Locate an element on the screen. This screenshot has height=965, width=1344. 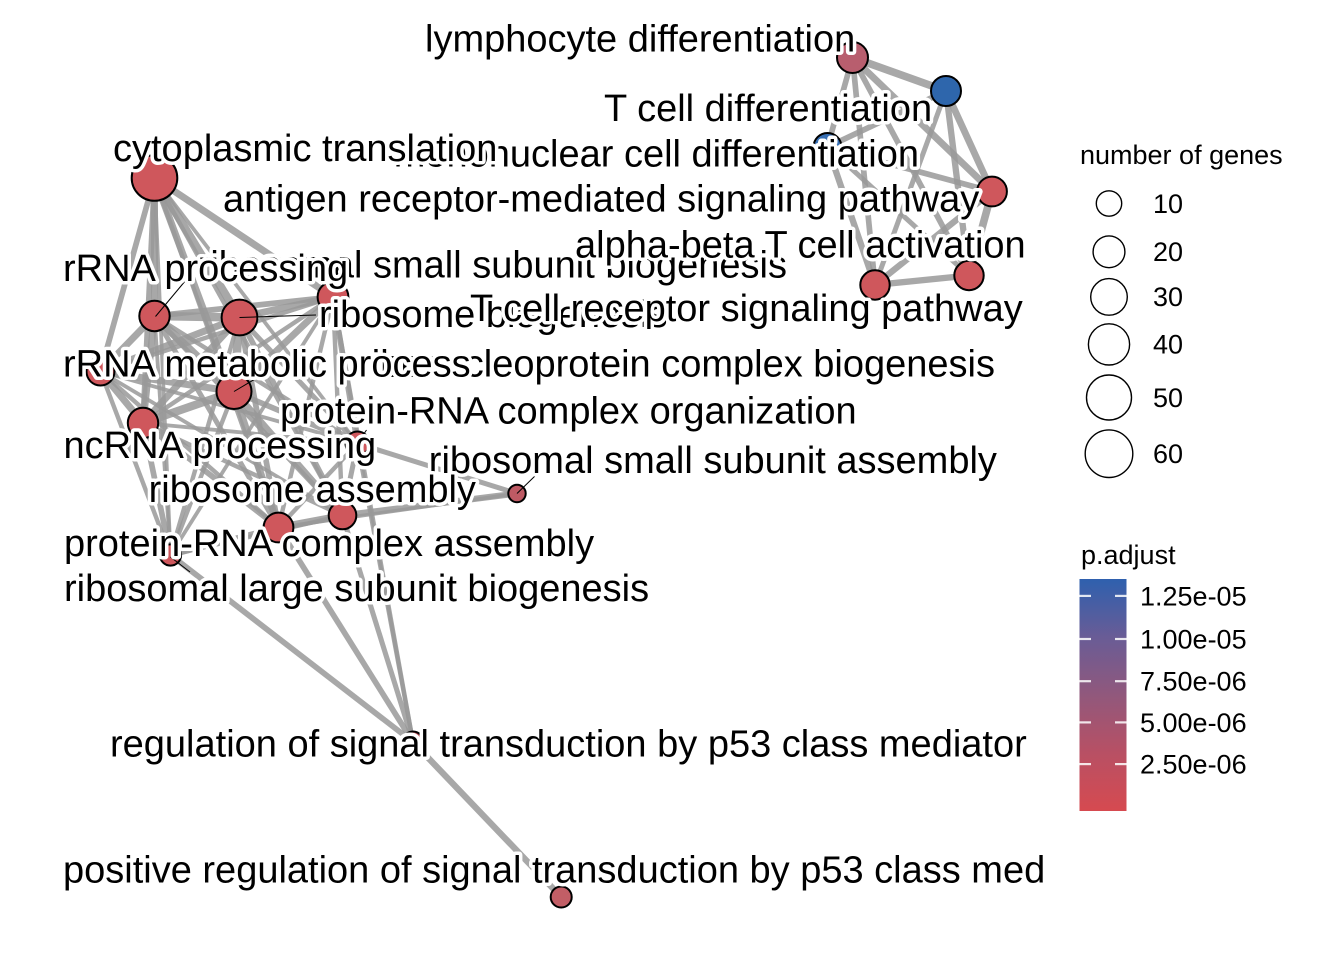
svg-text:ribosomal large subunit biogen: ribosomal large subunit biogenesis is located at coordinates (356, 589).